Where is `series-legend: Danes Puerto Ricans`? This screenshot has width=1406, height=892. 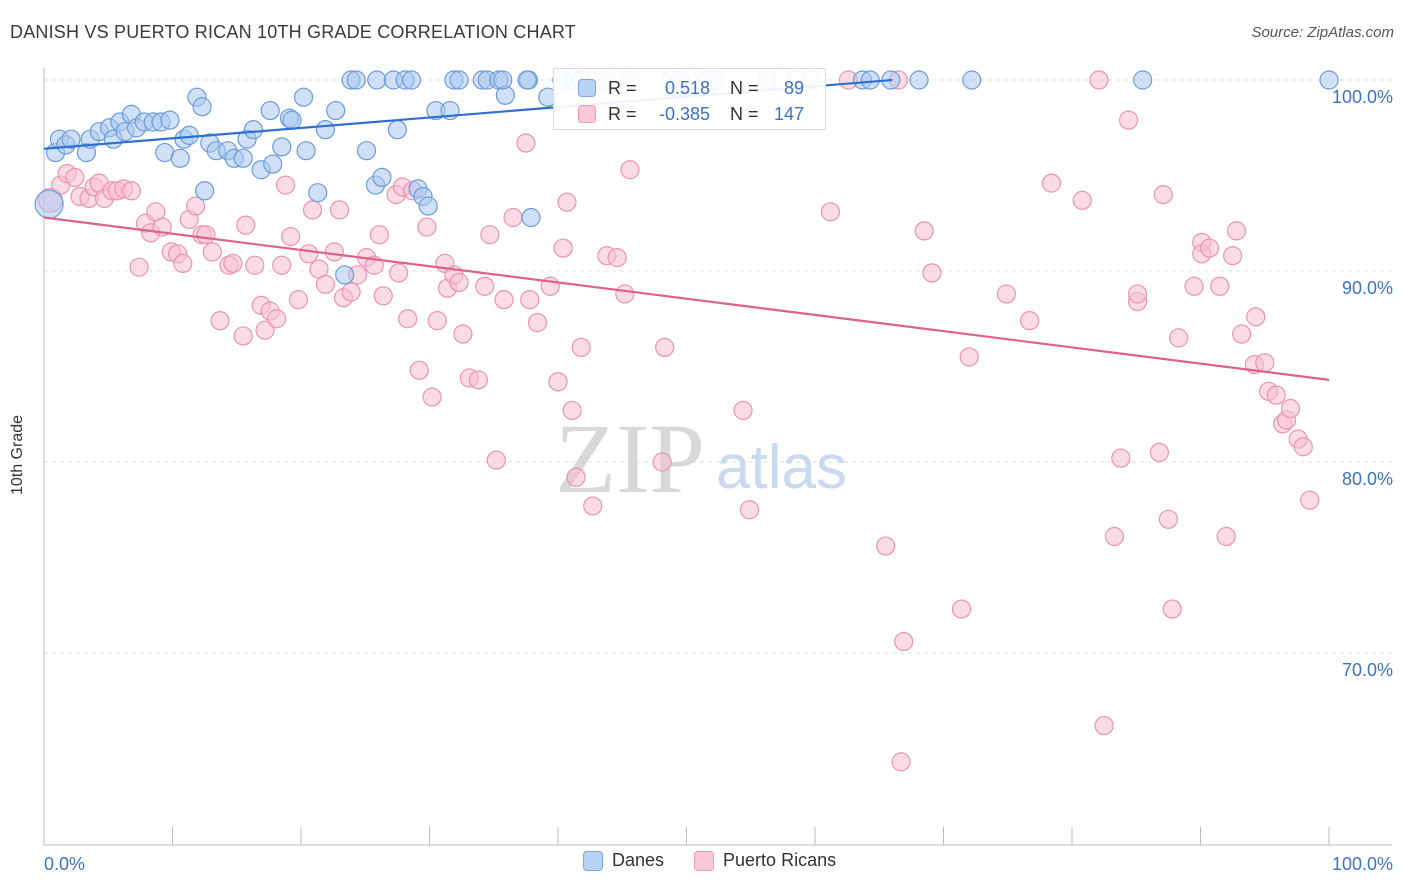
series-legend: Danes Puerto Ricans is located at coordinates (724, 860).